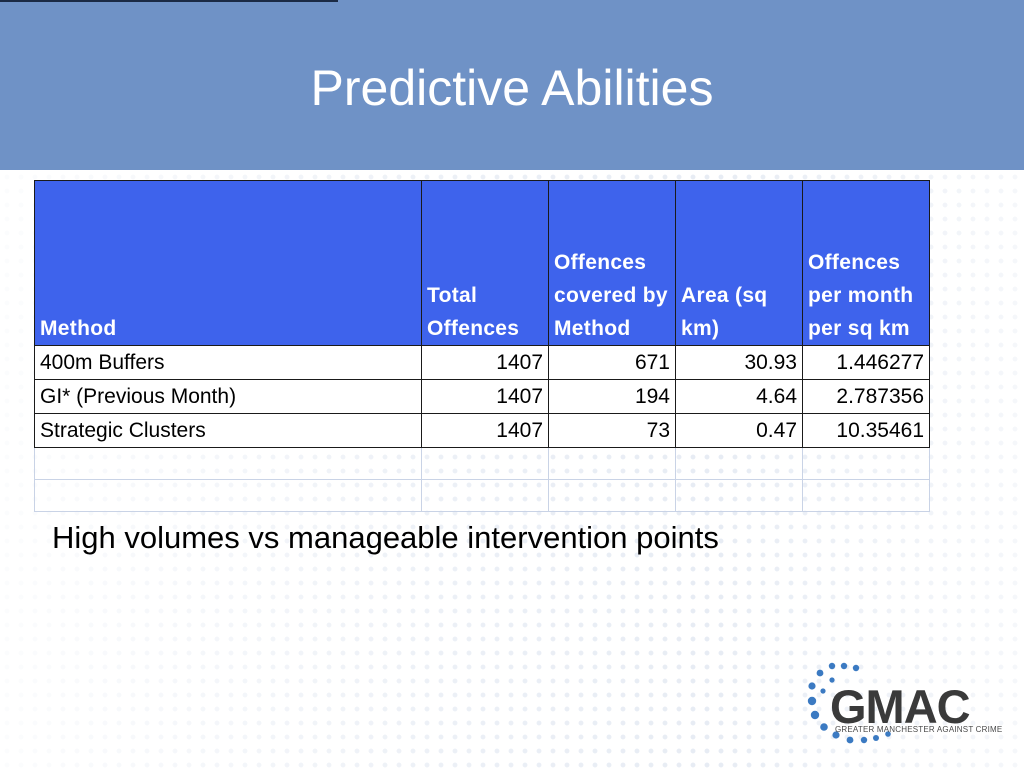 The height and width of the screenshot is (768, 1024). What do you see at coordinates (739, 430) in the screenshot?
I see `cell-area: 0.47` at bounding box center [739, 430].